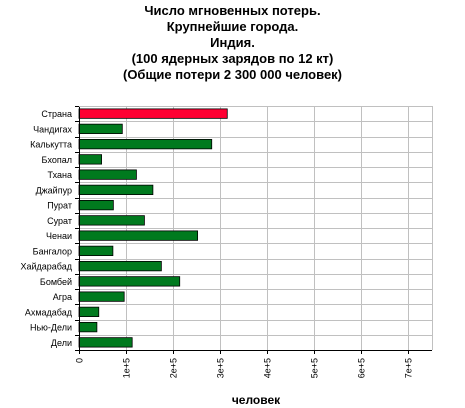  I want to click on x-tick-label: 5e+5, so click(315, 368).